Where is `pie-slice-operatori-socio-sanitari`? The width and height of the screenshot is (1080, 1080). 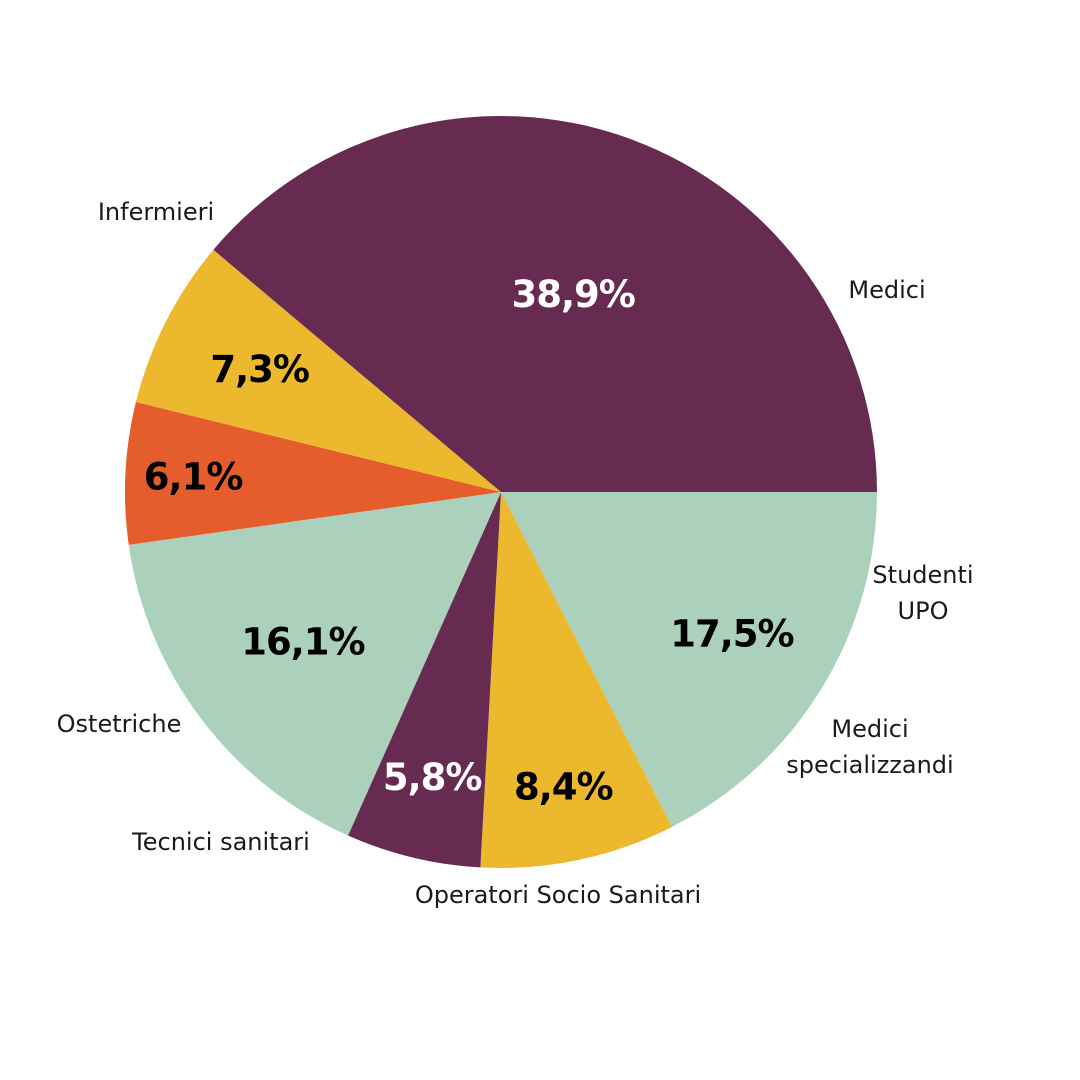
pie-slice-operatori-socio-sanitari is located at coordinates (315, 664).